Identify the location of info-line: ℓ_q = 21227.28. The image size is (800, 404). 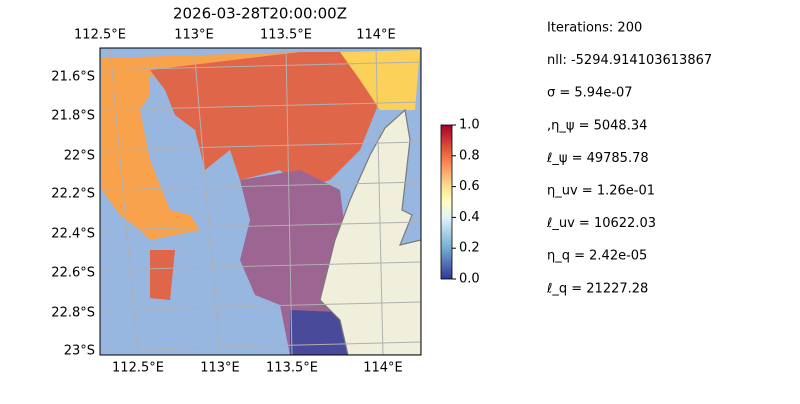
(597, 288).